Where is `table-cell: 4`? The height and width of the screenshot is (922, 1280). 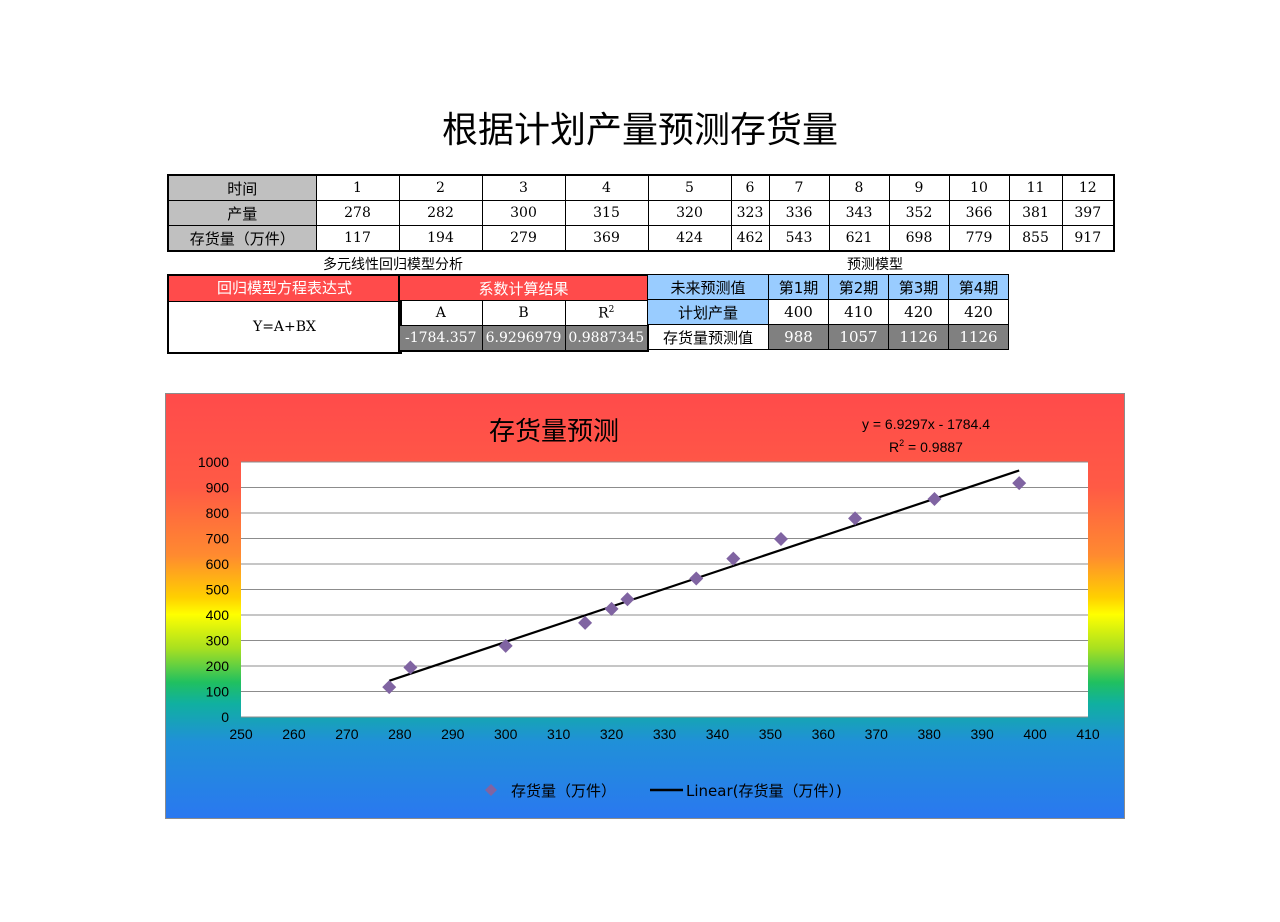
table-cell: 4 is located at coordinates (606, 187).